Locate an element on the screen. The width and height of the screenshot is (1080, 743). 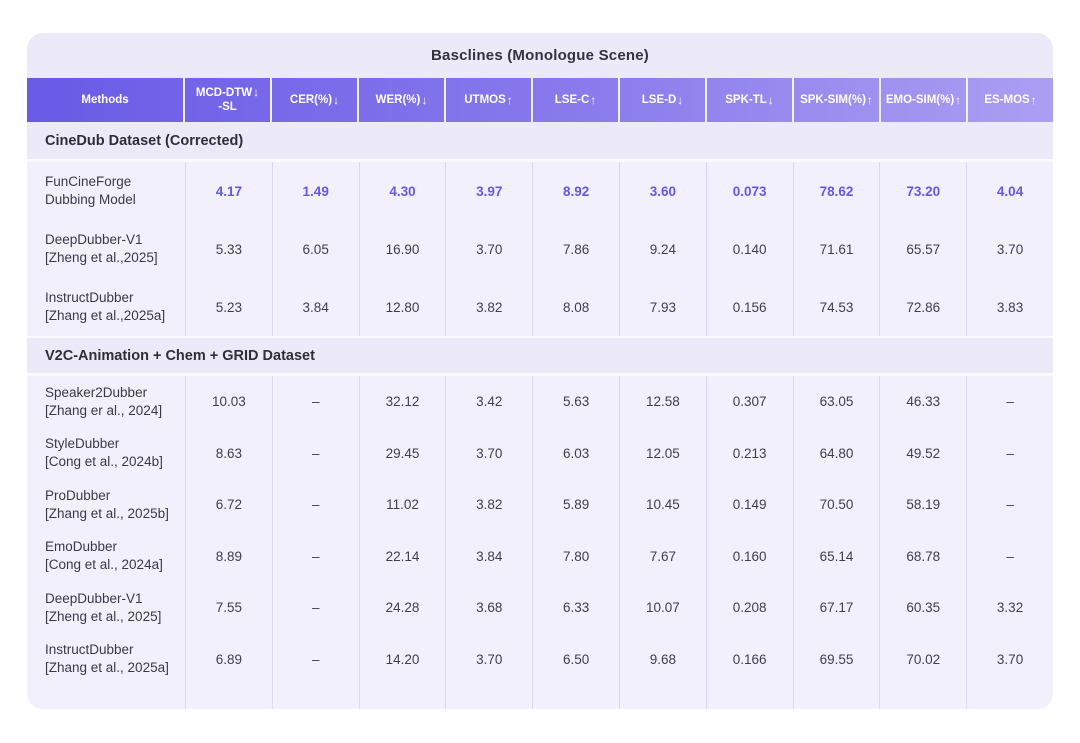
value-cell: 0.149 is located at coordinates (749, 505).